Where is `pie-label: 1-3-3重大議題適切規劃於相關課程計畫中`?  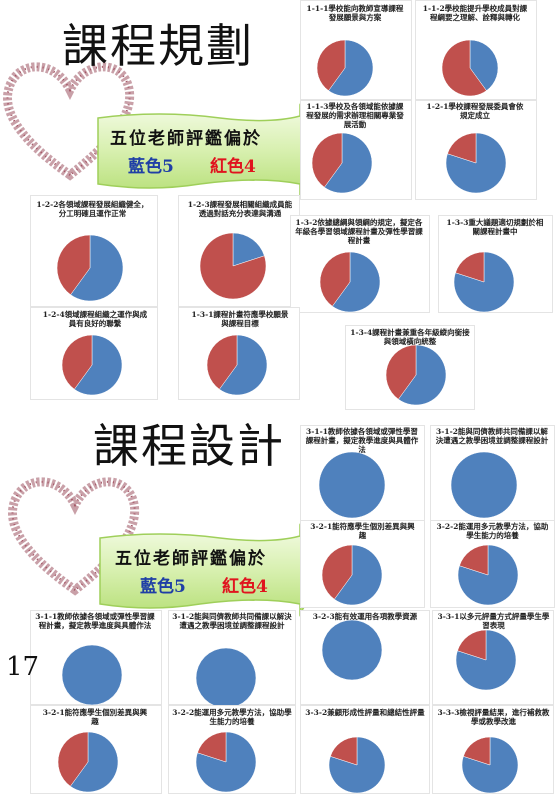
pie-label: 1-3-3重大議題適切規劃於相關課程計畫中 is located at coordinates (495, 227).